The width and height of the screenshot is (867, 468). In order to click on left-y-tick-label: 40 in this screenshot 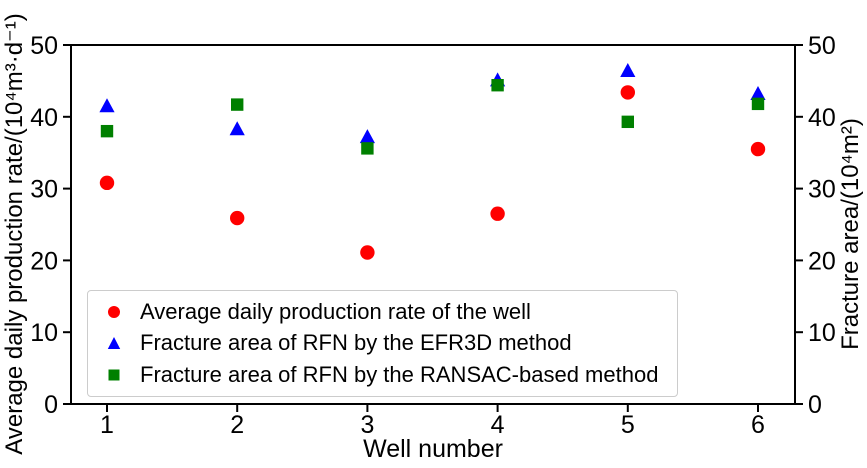, I will do `click(44, 118)`.